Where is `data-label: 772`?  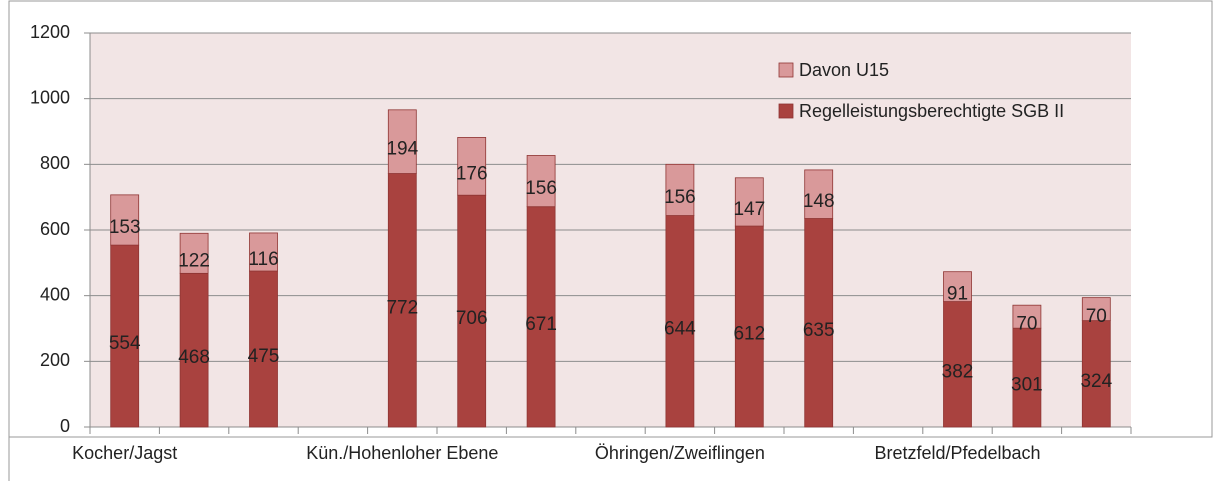
data-label: 772 is located at coordinates (402, 307).